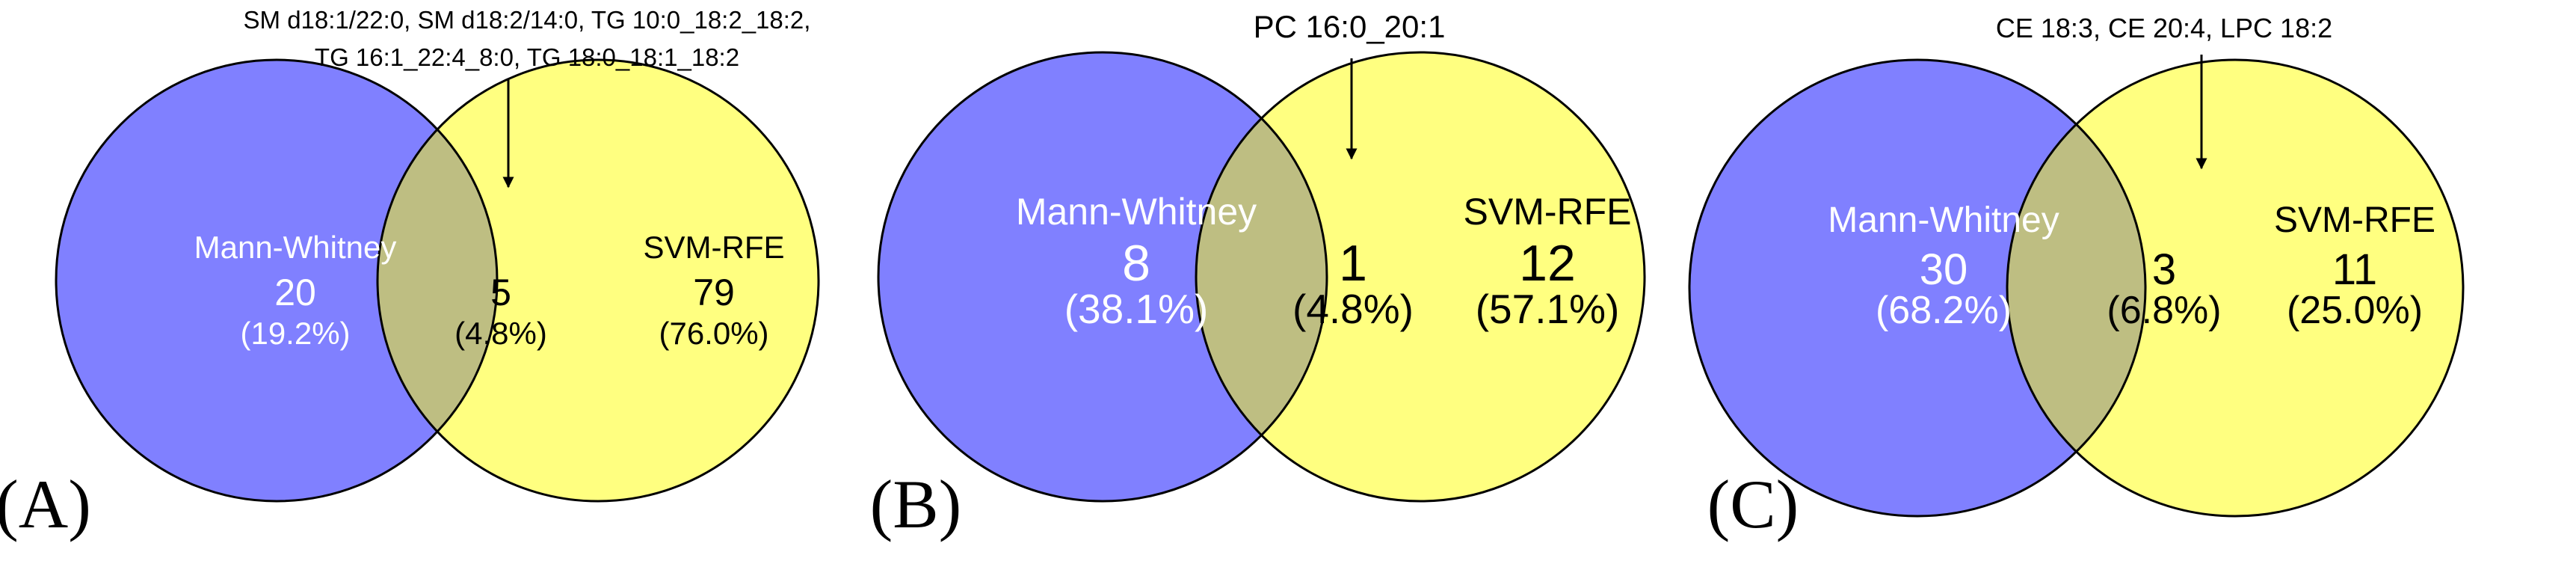  Describe the element at coordinates (713, 333) in the screenshot. I see `svm-rfe-percent: (76.0%)` at that location.